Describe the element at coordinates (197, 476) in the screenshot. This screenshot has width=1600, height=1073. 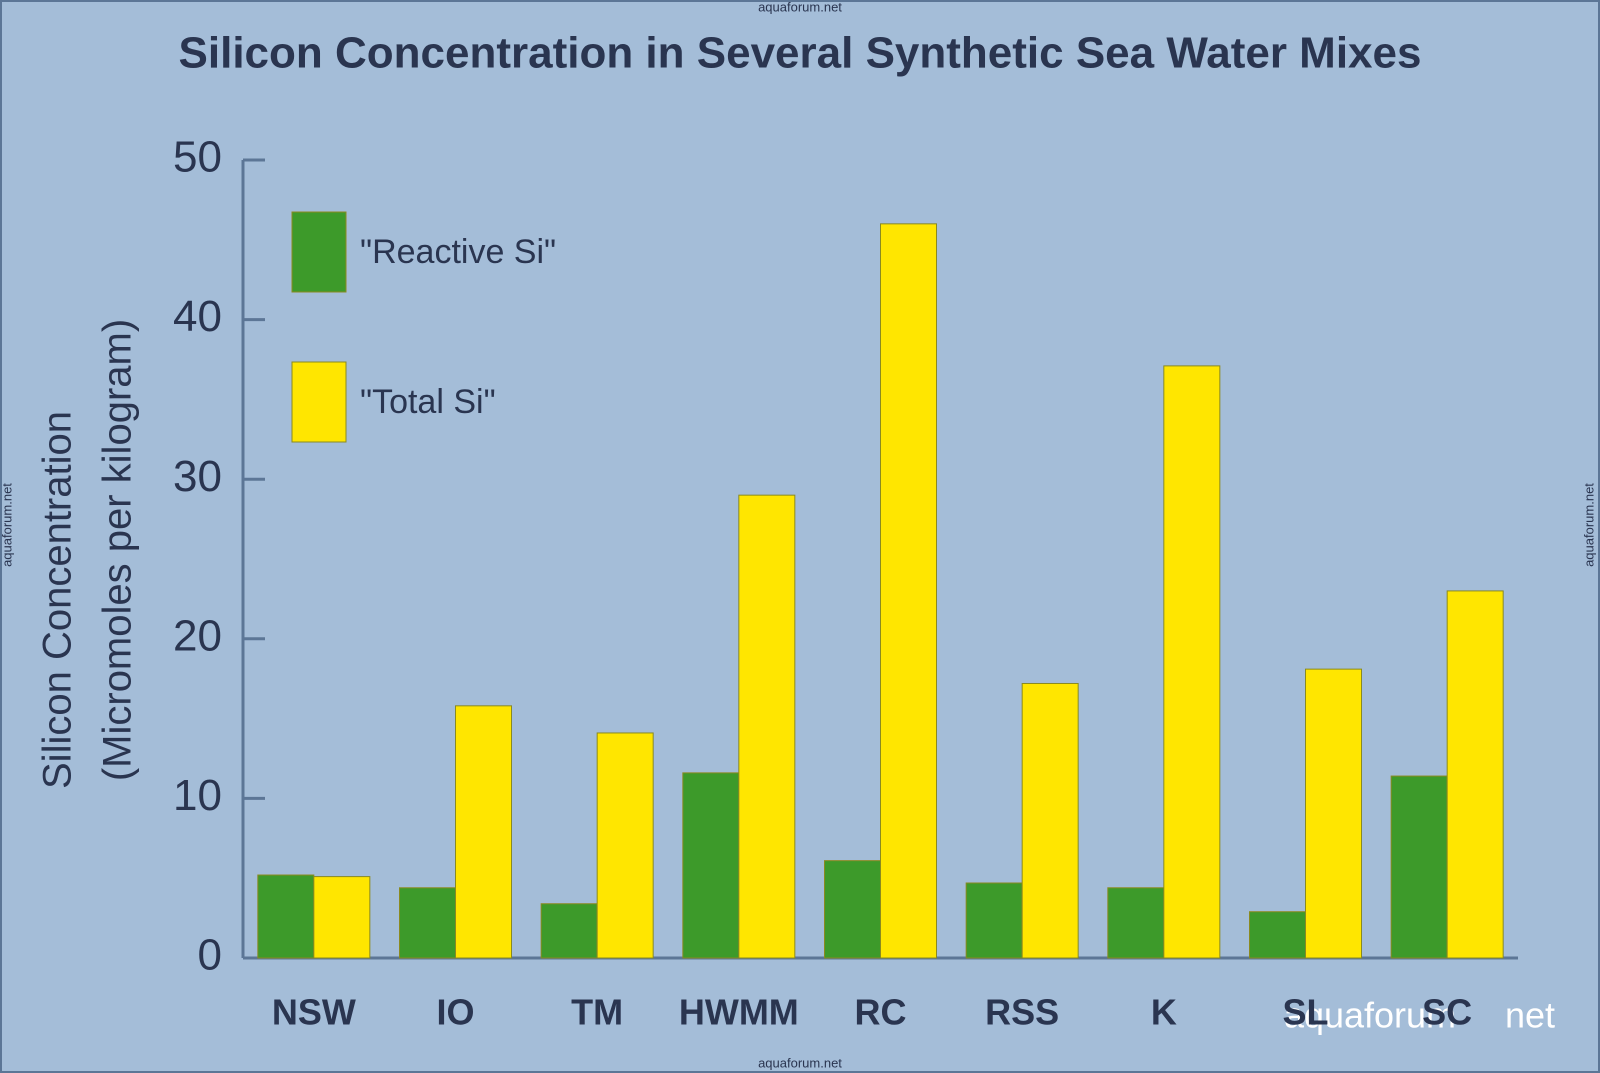
I see `y-tick-label: 30` at that location.